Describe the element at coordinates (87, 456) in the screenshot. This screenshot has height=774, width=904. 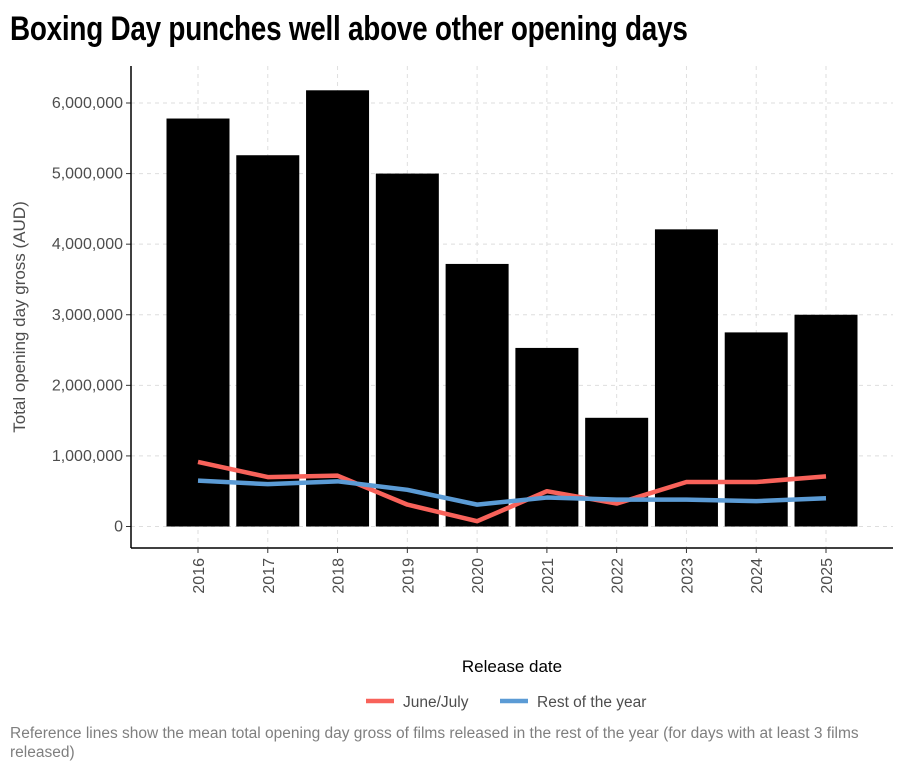
I see `y-tick-label: 1,000,000` at that location.